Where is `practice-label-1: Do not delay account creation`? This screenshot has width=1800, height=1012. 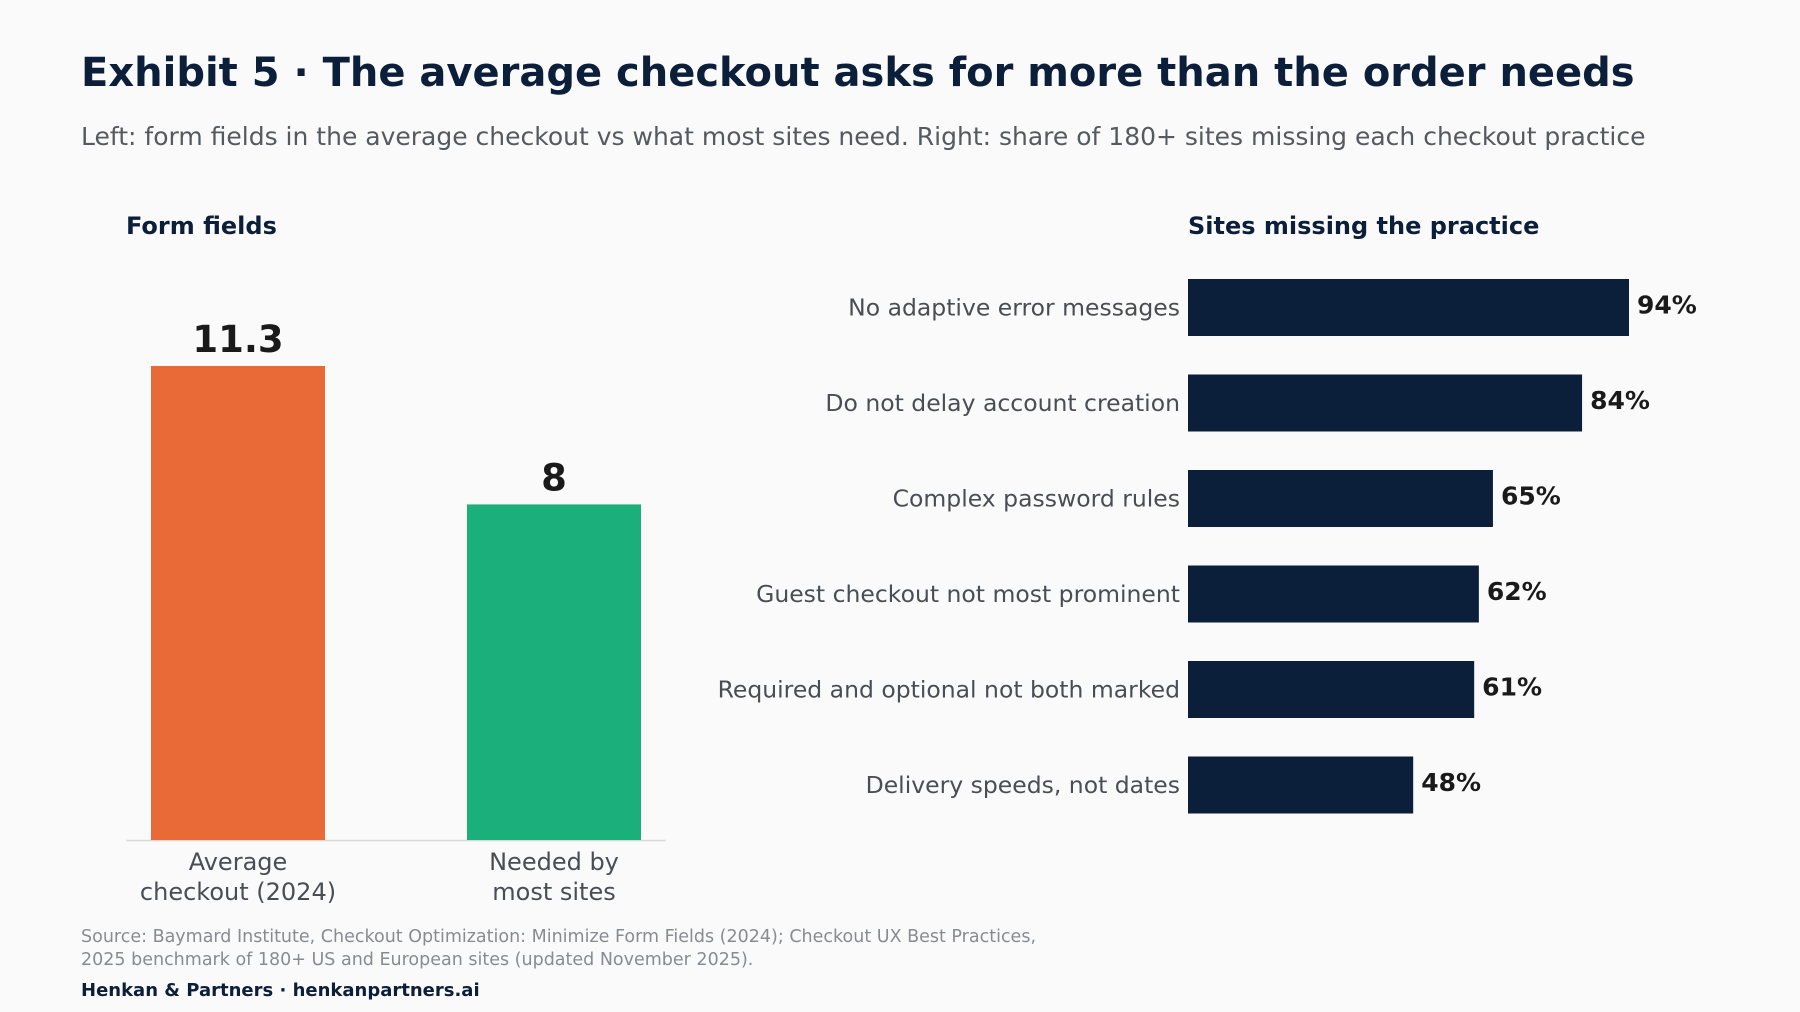
practice-label-1: Do not delay account creation is located at coordinates (1002, 403).